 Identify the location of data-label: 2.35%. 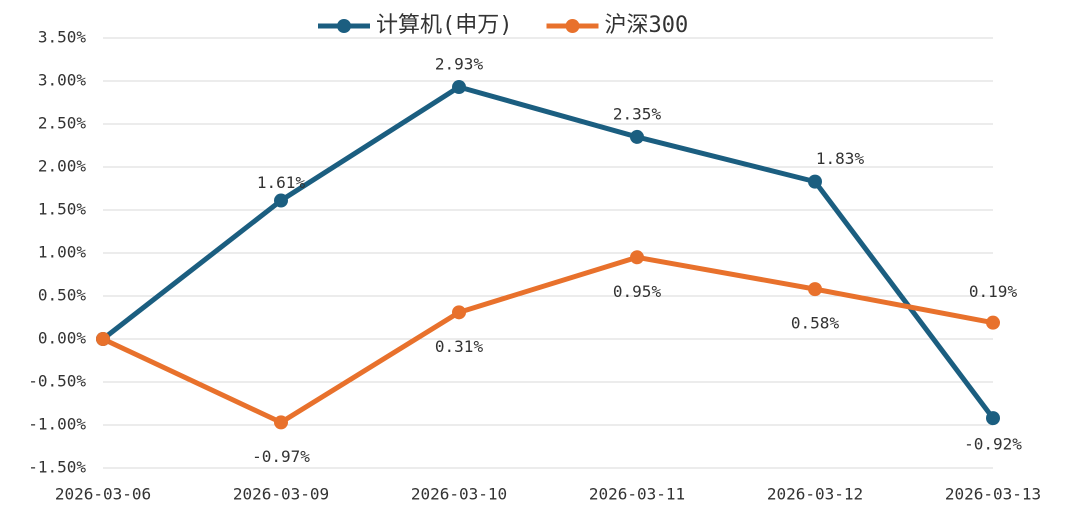
(637, 113).